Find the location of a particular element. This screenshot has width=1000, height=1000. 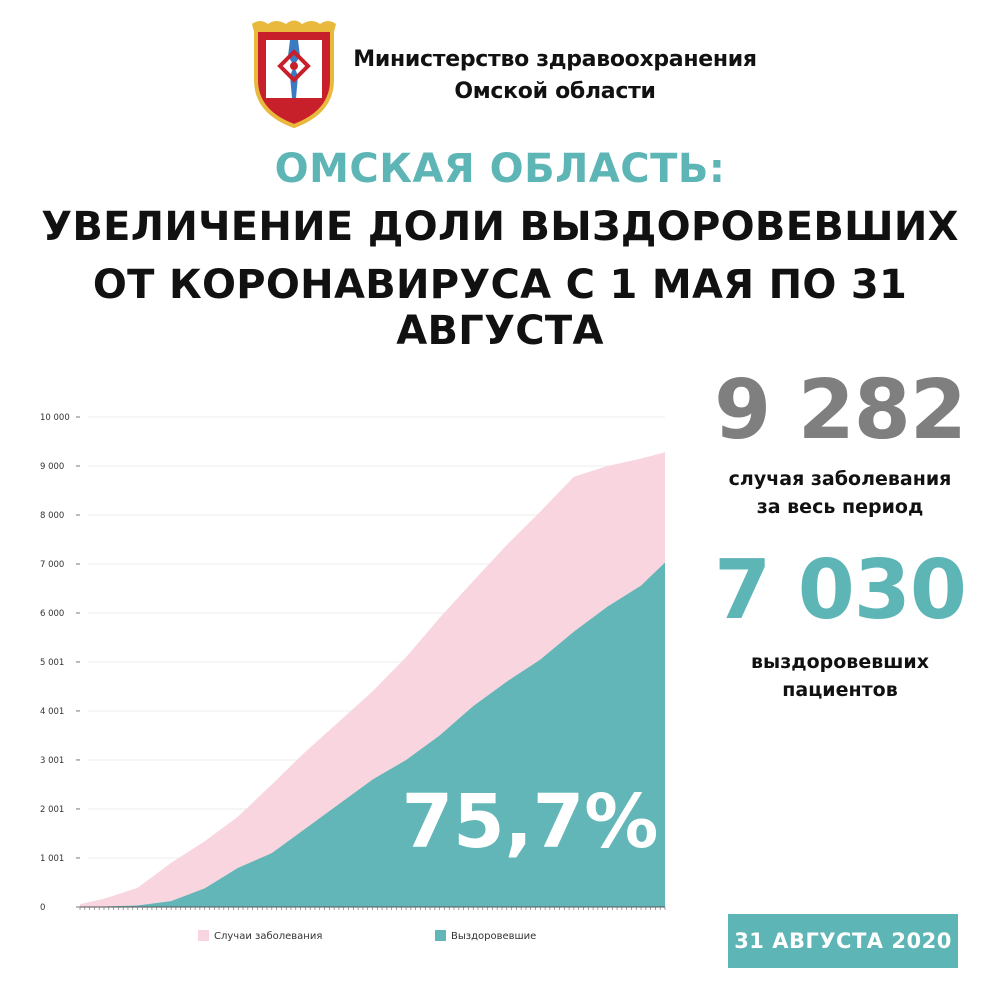

total-cases-value: 9 282 is located at coordinates (840, 410).